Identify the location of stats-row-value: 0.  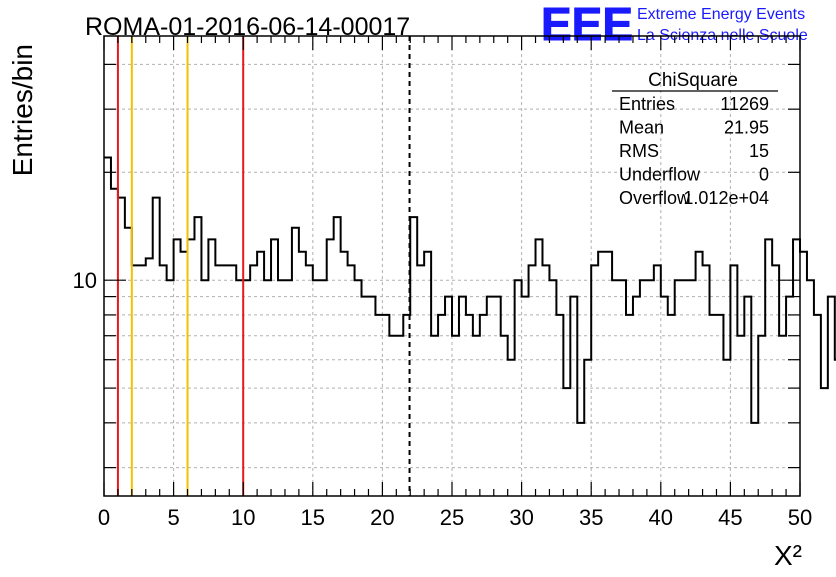
(764, 175).